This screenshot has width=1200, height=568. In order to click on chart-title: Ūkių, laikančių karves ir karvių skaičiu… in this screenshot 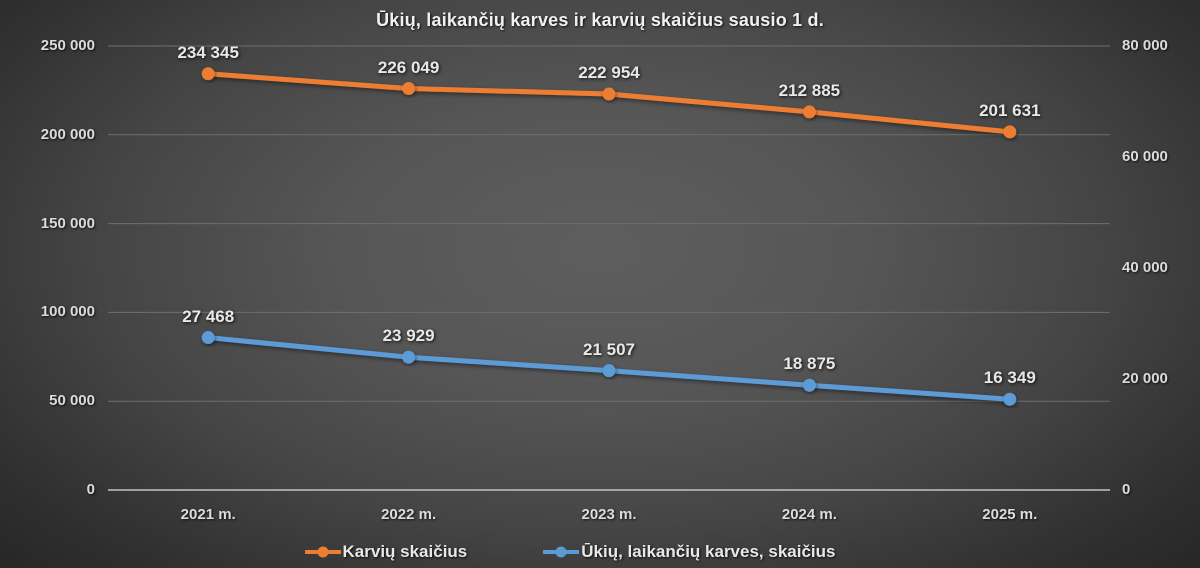, I will do `click(600, 20)`.